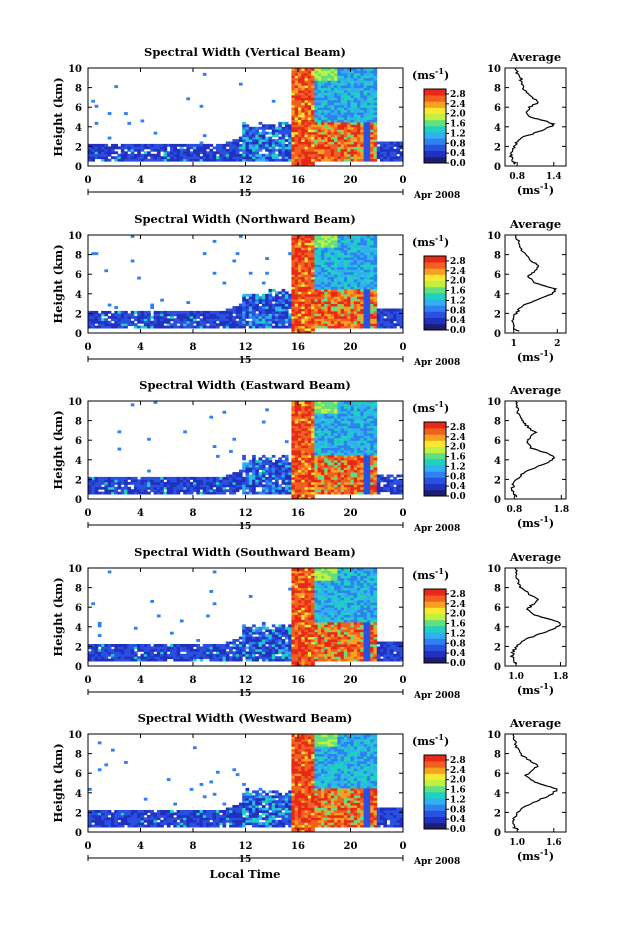 The image size is (621, 929). What do you see at coordinates (532, 116) in the screenshot?
I see `average-profile-line` at bounding box center [532, 116].